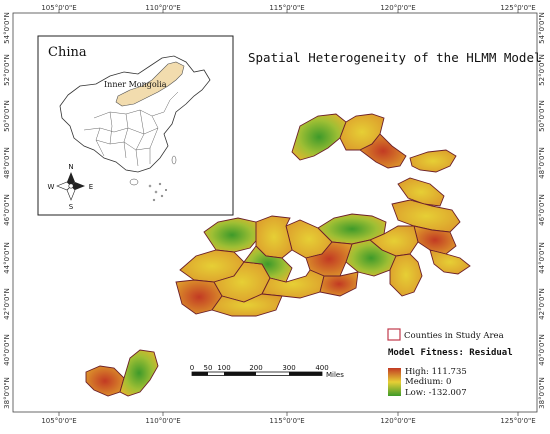  I want to click on scale-tick: 400, so click(321, 368).